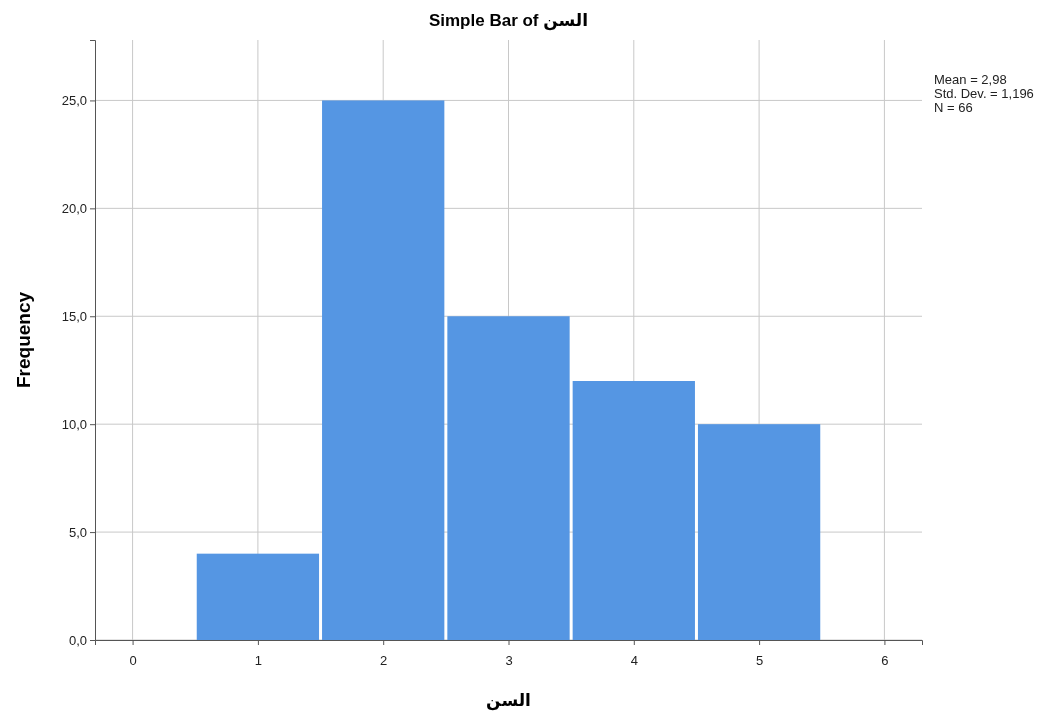 This screenshot has height=715, width=1058. Describe the element at coordinates (133, 660) in the screenshot. I see `x-tick-label: 0` at that location.